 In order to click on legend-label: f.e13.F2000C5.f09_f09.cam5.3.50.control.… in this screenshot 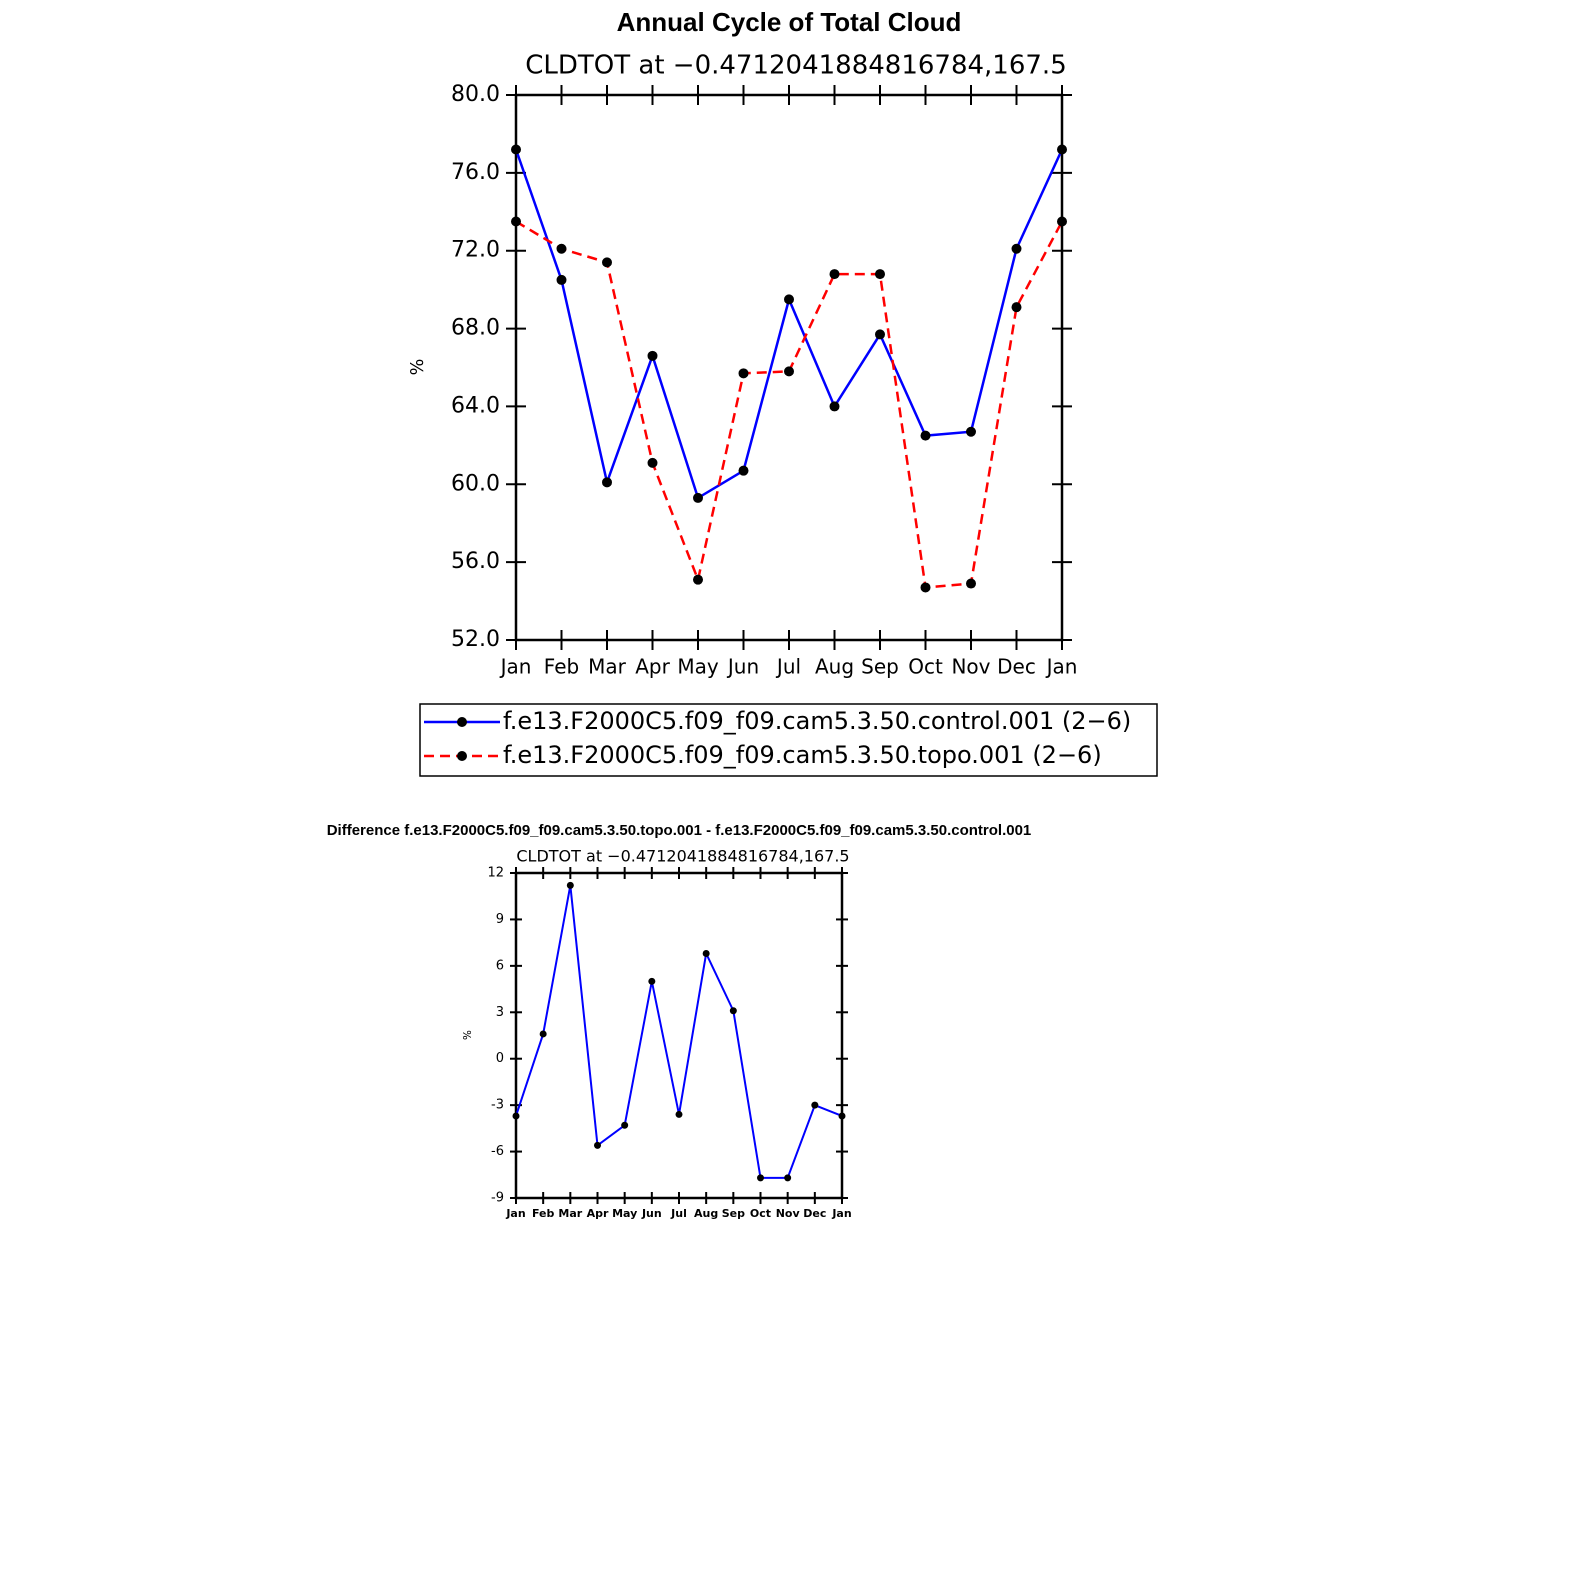, I will do `click(817, 721)`.